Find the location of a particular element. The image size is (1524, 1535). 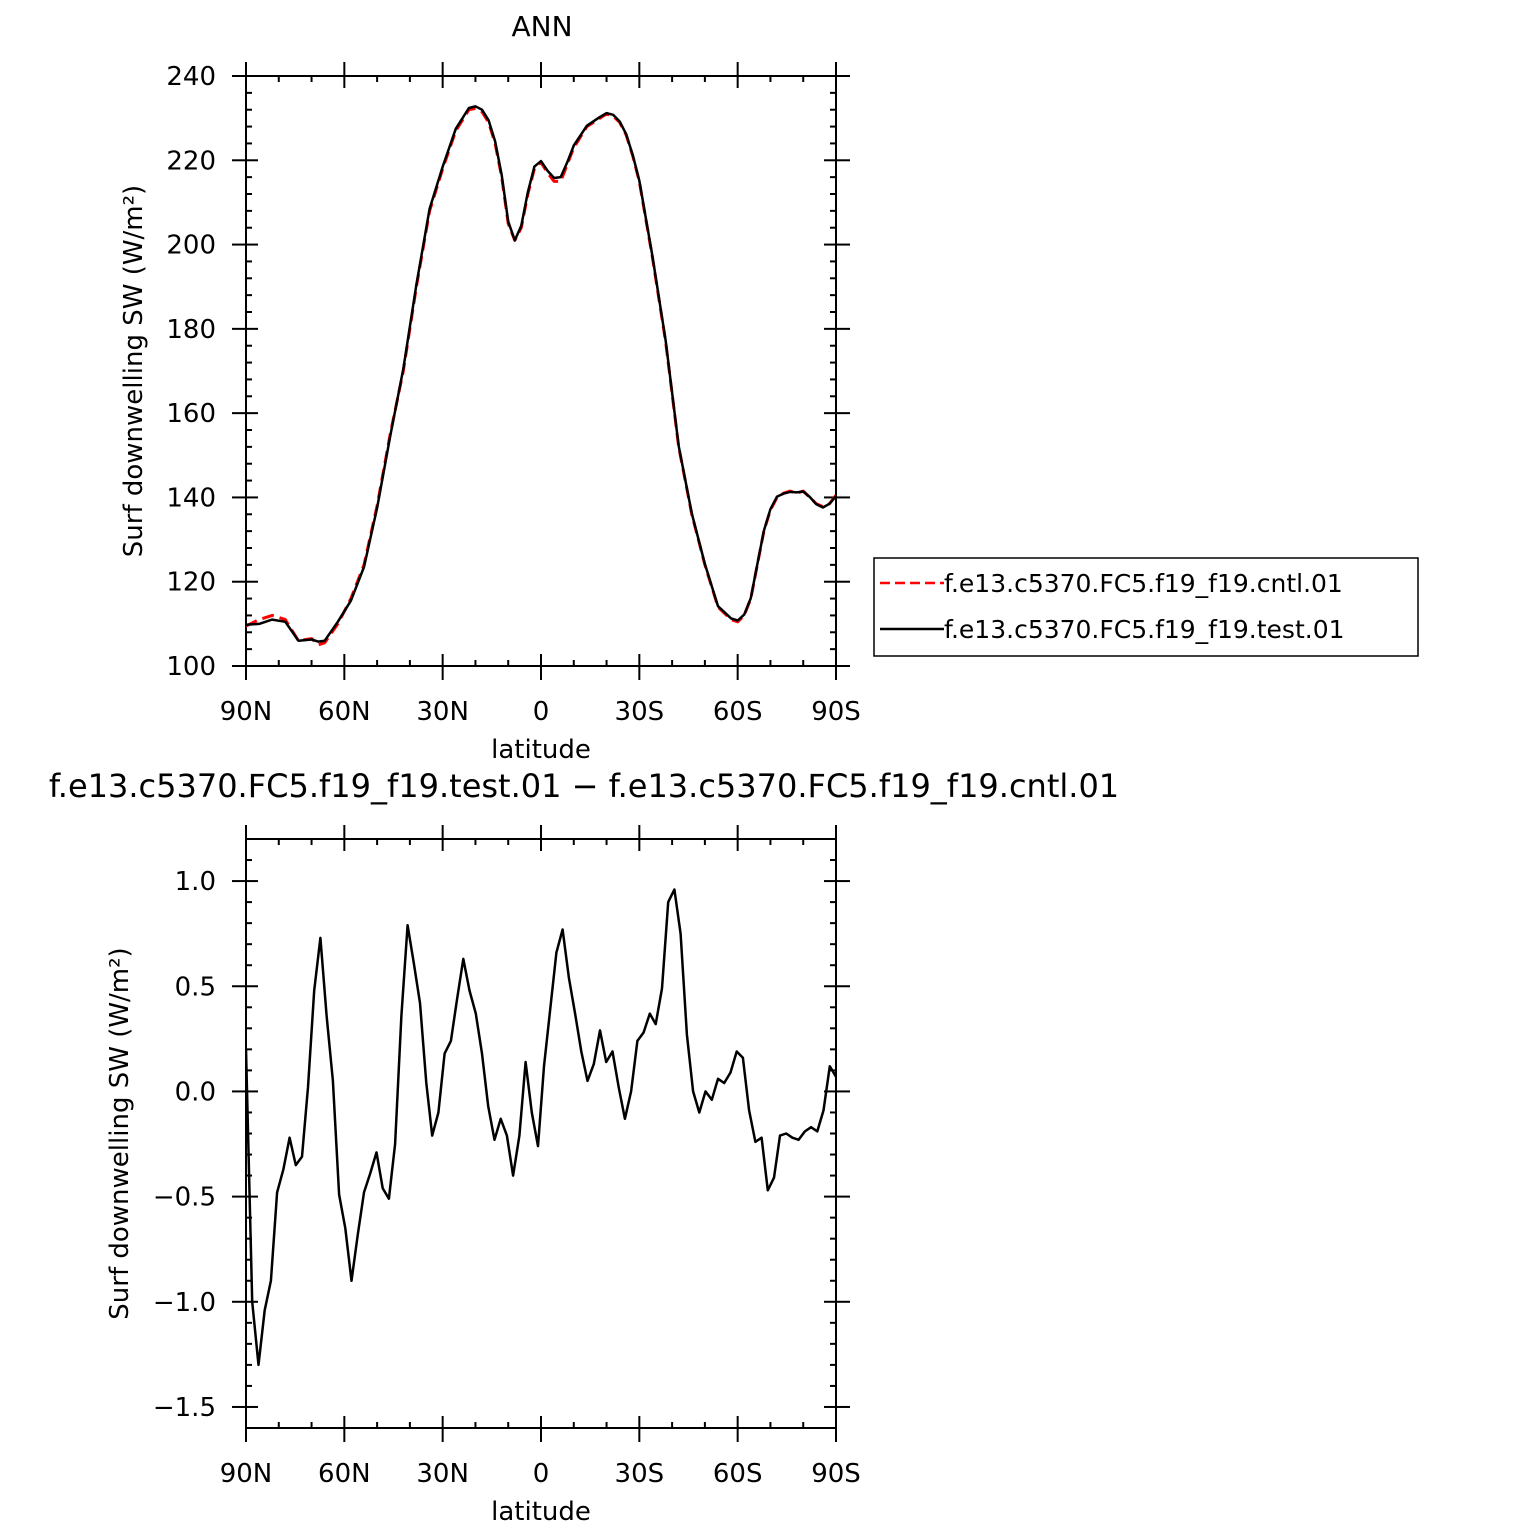

legend-label: f.e13.c5370.FC5.f19_f19.test.01 is located at coordinates (1144, 629).